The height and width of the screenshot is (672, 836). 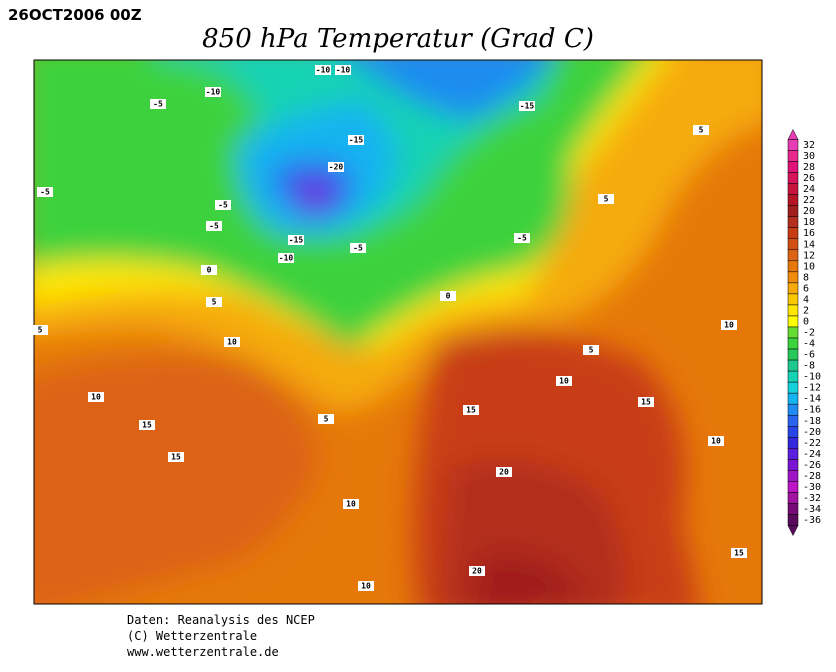 What do you see at coordinates (812, 421) in the screenshot?
I see `colorbar-label: -18` at bounding box center [812, 421].